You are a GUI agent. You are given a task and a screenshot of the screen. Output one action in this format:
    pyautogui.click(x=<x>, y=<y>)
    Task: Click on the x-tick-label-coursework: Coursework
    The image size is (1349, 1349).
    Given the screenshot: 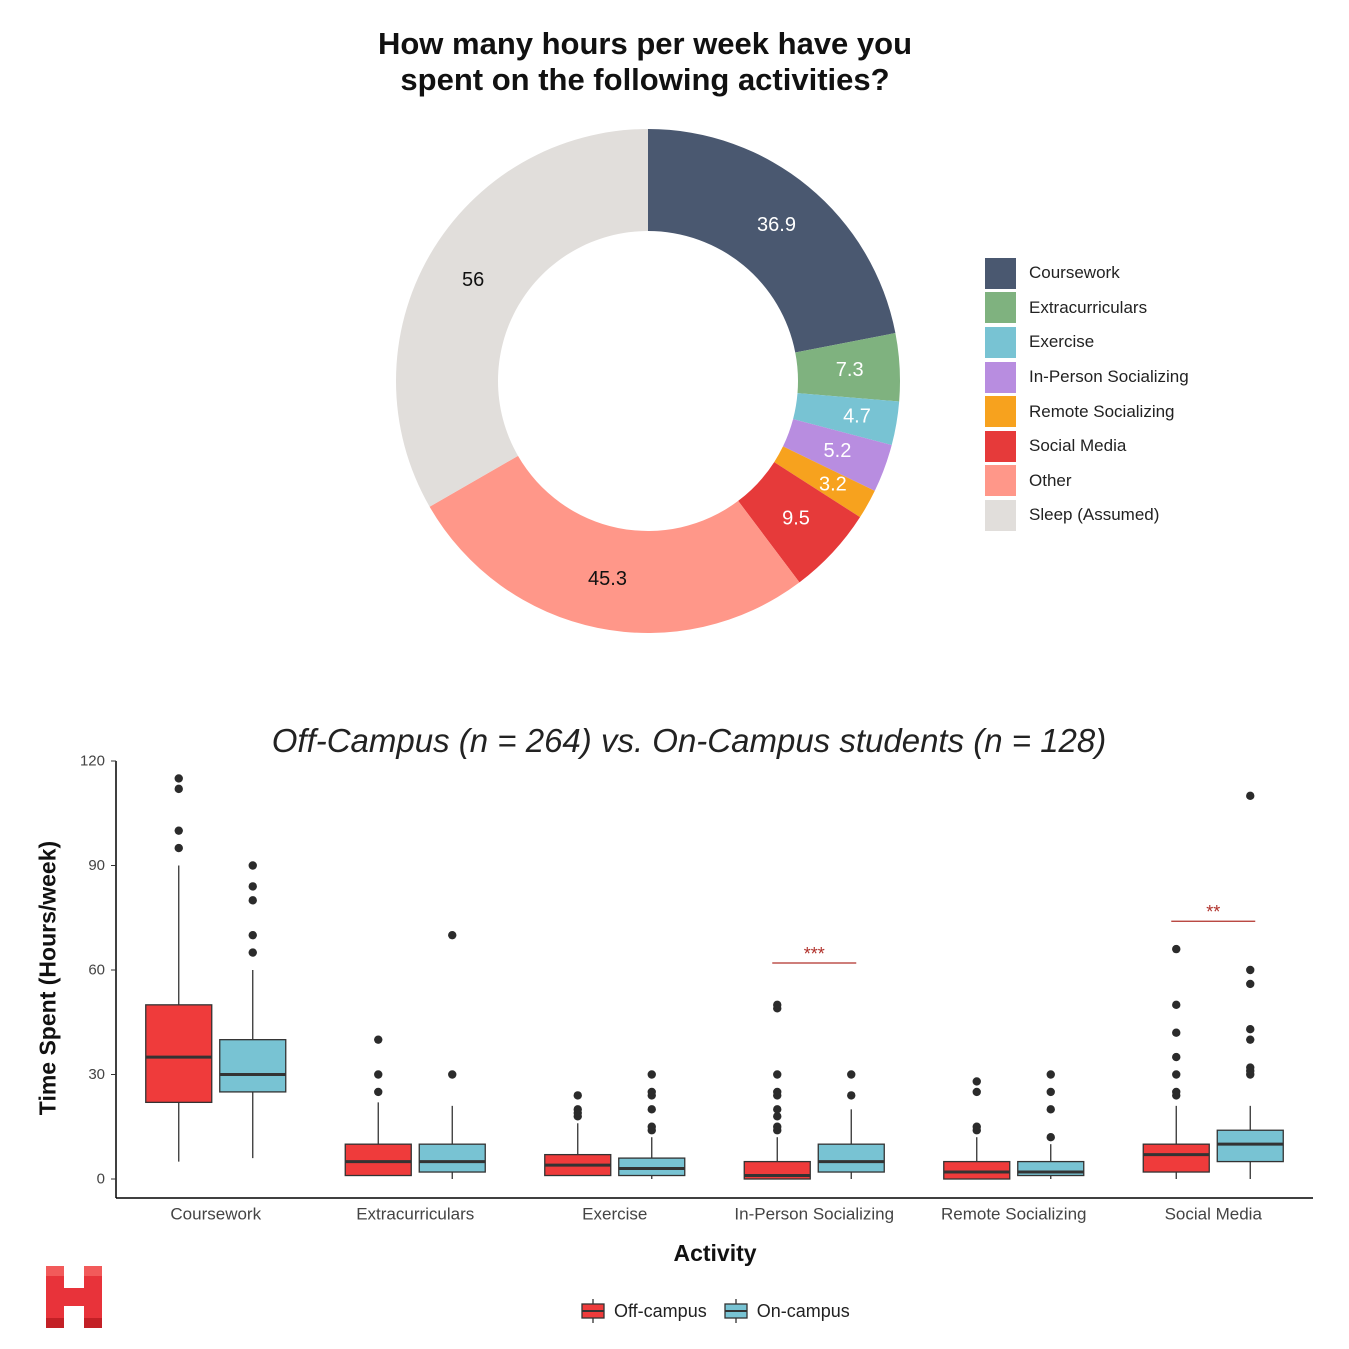 What is the action you would take?
    pyautogui.click(x=215, y=1214)
    